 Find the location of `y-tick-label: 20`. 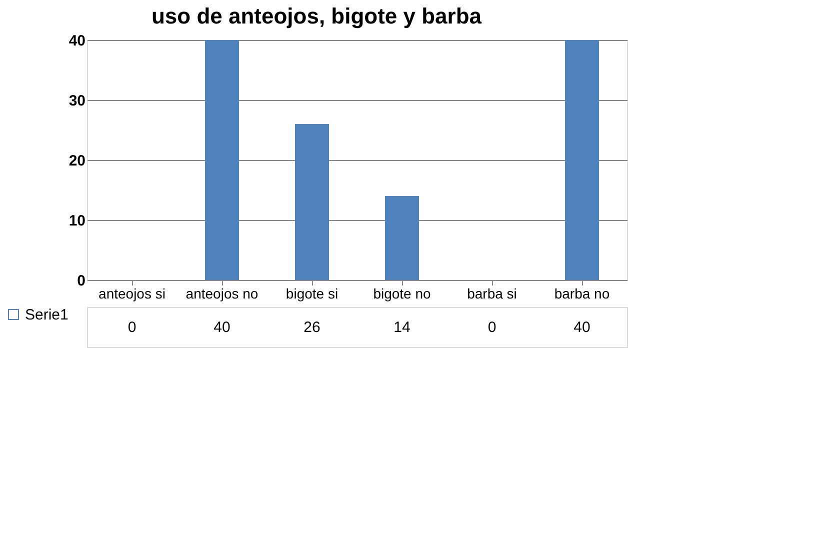

y-tick-label: 20 is located at coordinates (77, 161).